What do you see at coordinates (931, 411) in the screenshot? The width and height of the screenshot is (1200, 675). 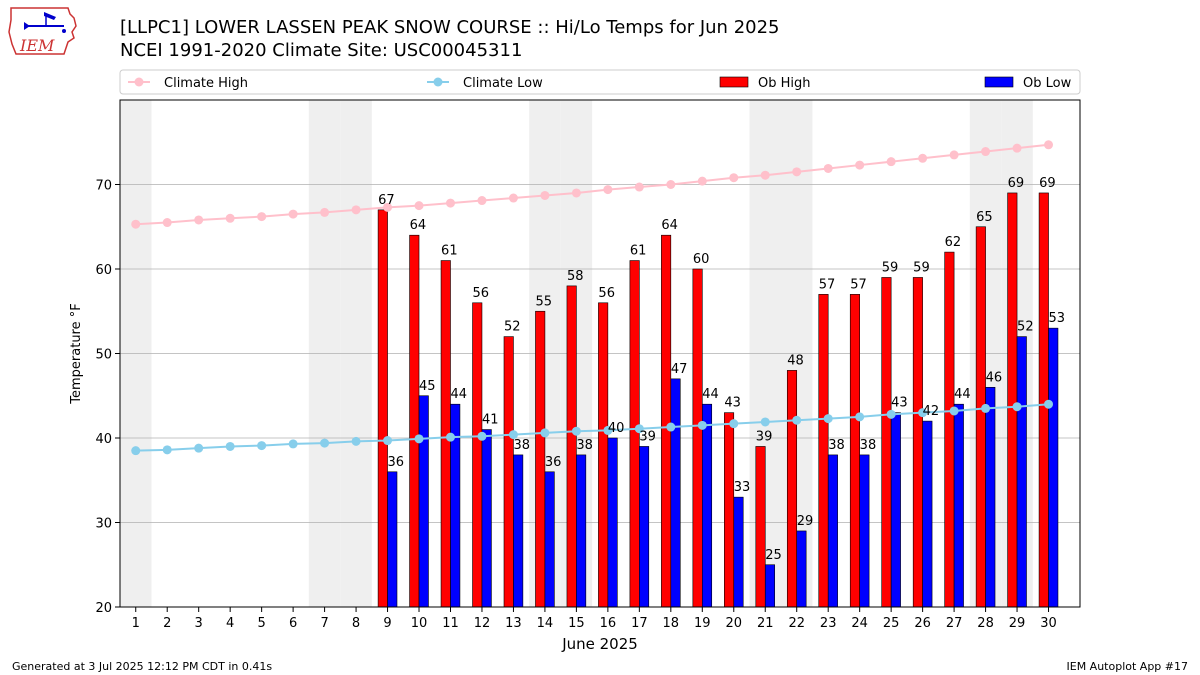 I see `ob-low-value-label: 42` at bounding box center [931, 411].